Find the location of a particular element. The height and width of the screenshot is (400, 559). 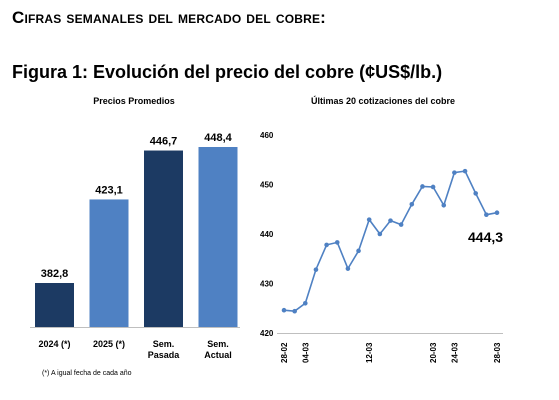

x-tick-label: 24-03 is located at coordinates (454, 352).